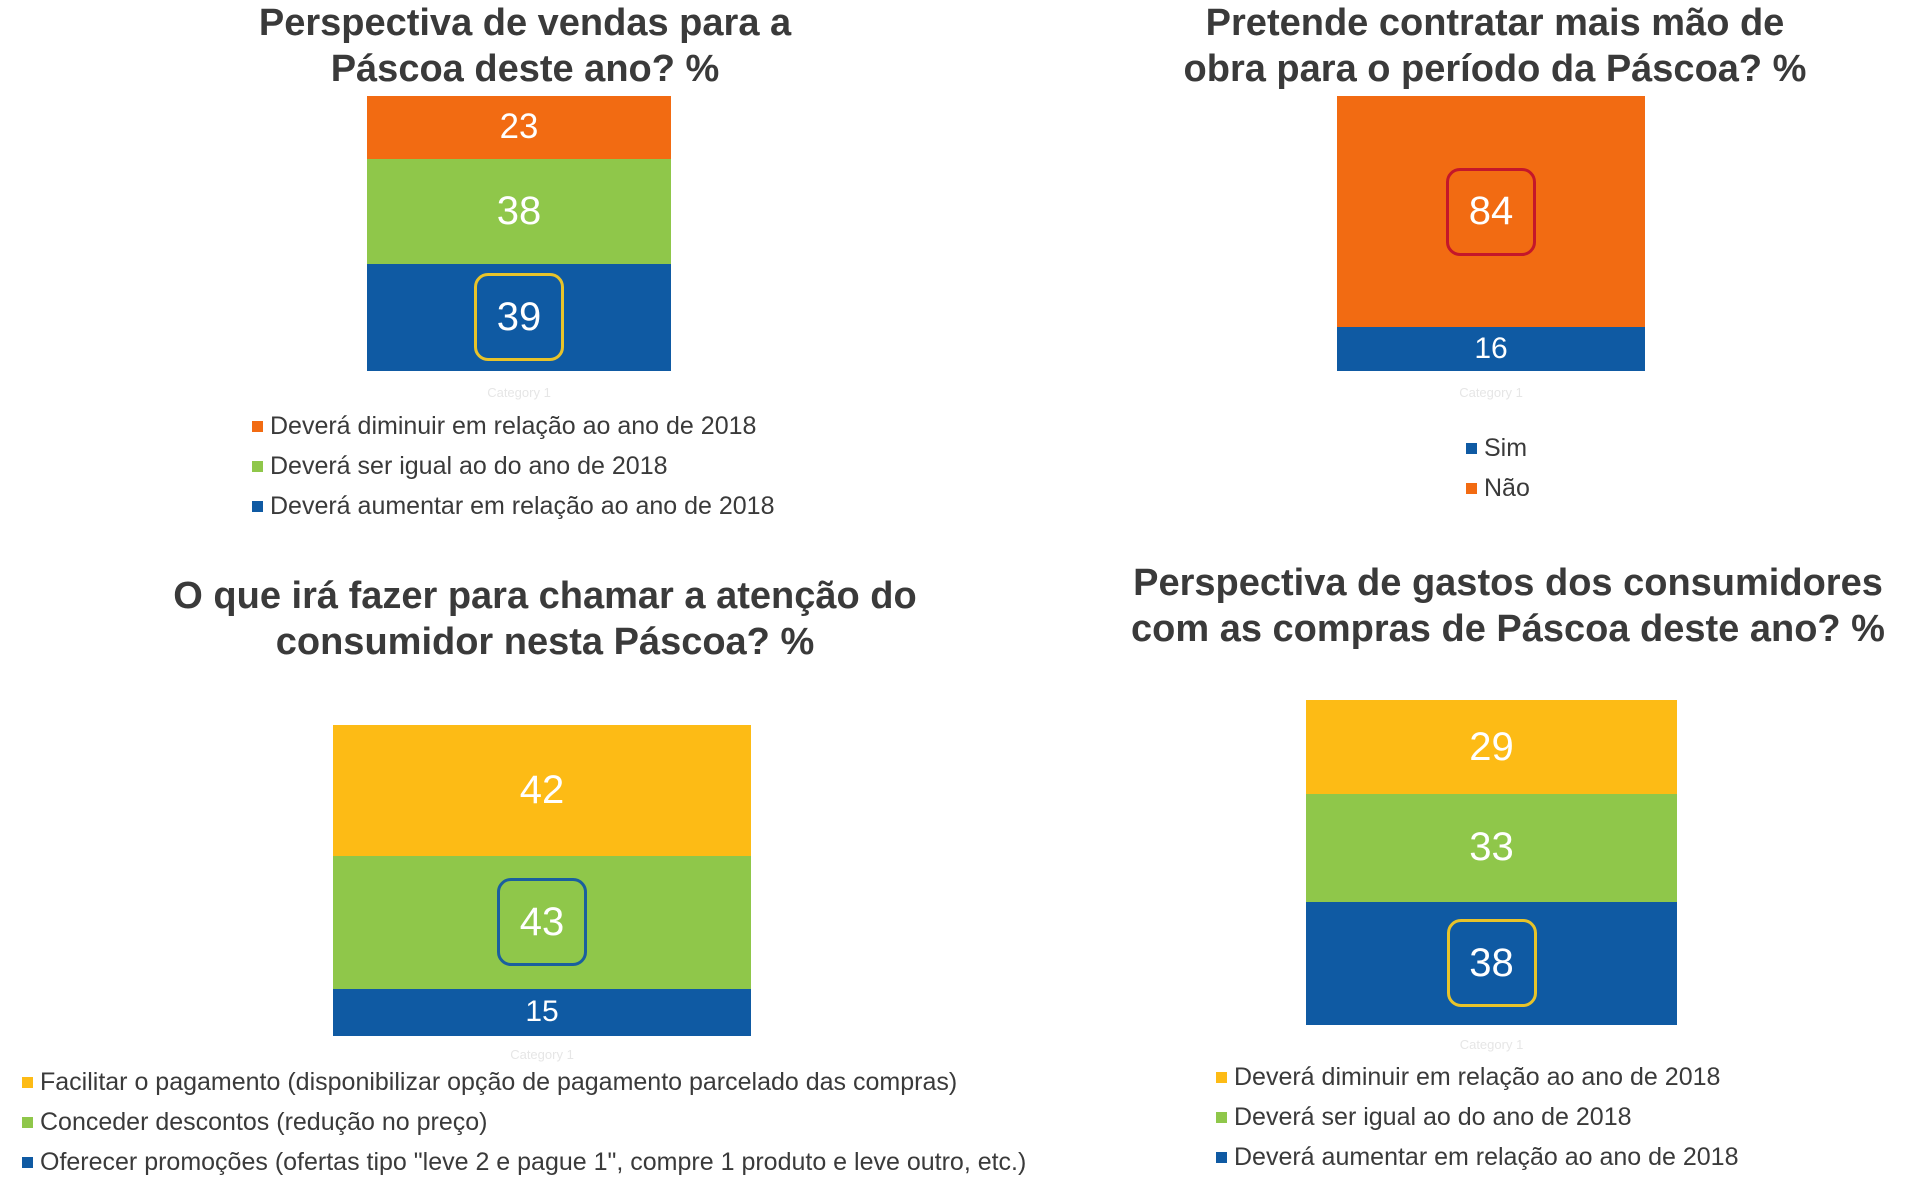  I want to click on data-label: 84, so click(1491, 211).